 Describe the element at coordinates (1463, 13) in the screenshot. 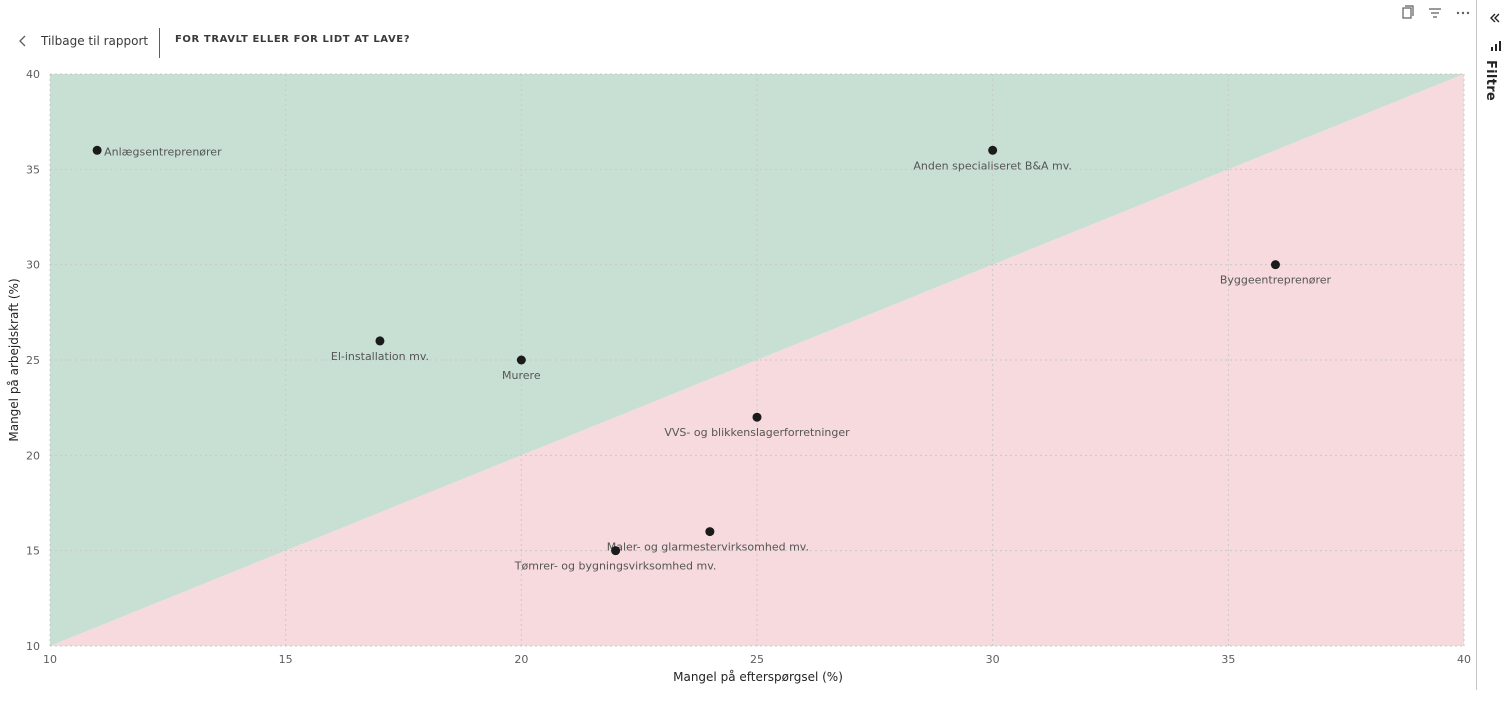

I see `more-options-icon` at that location.